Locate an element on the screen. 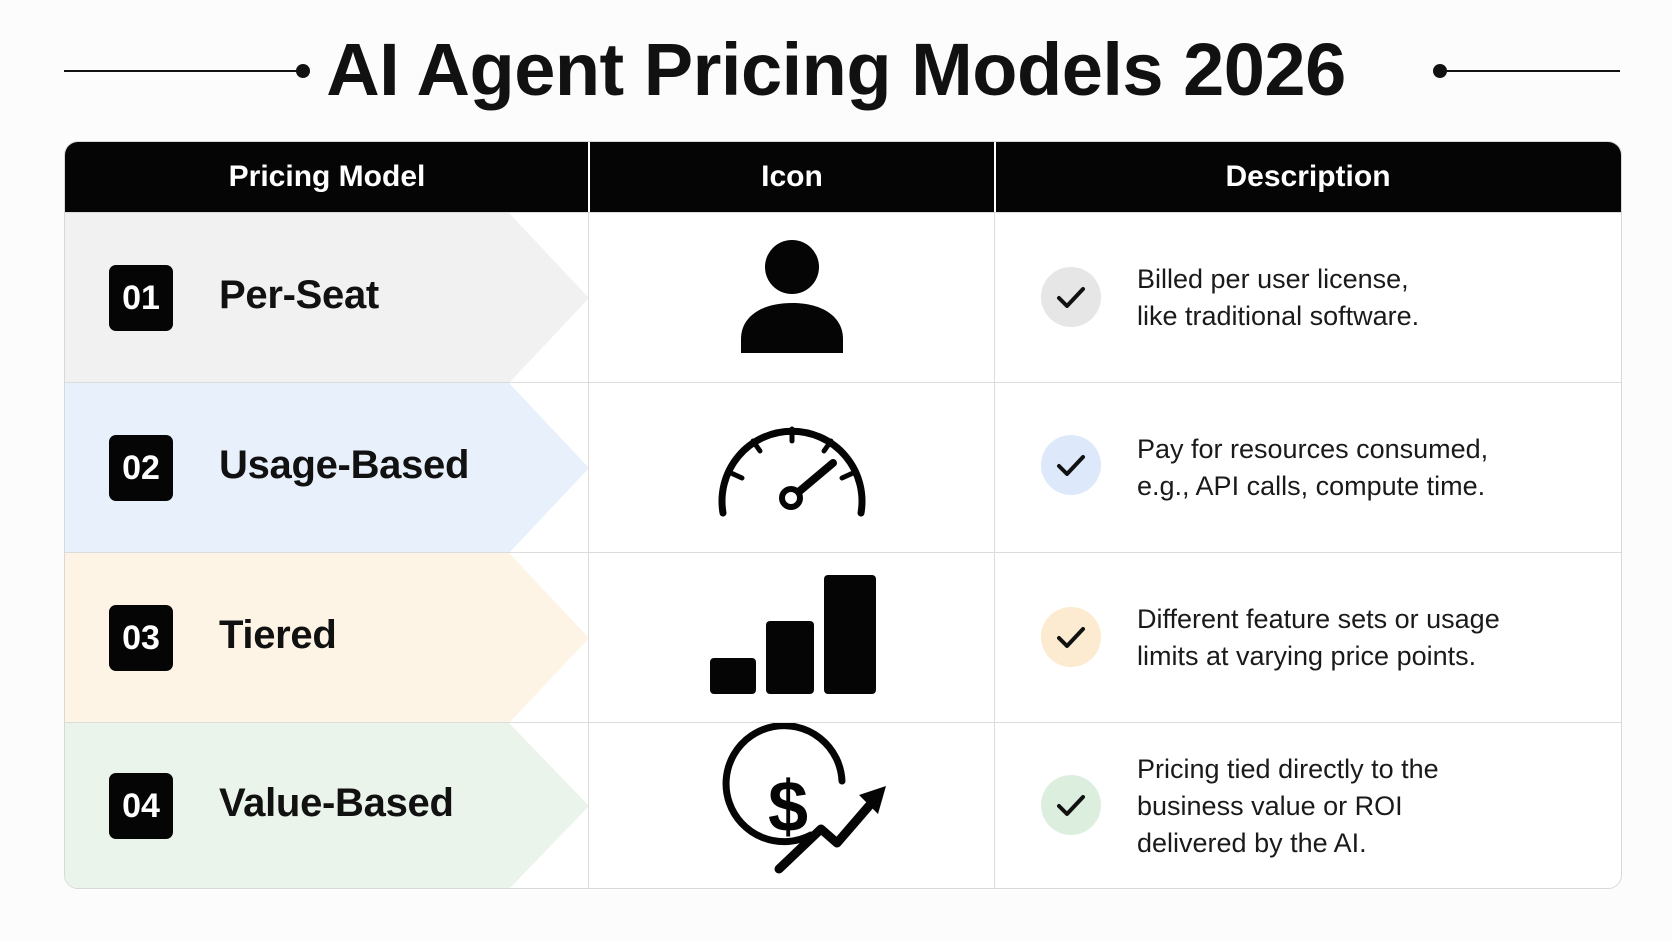  title-banner: AI Agent Pricing Models 2026 is located at coordinates (836, 70).